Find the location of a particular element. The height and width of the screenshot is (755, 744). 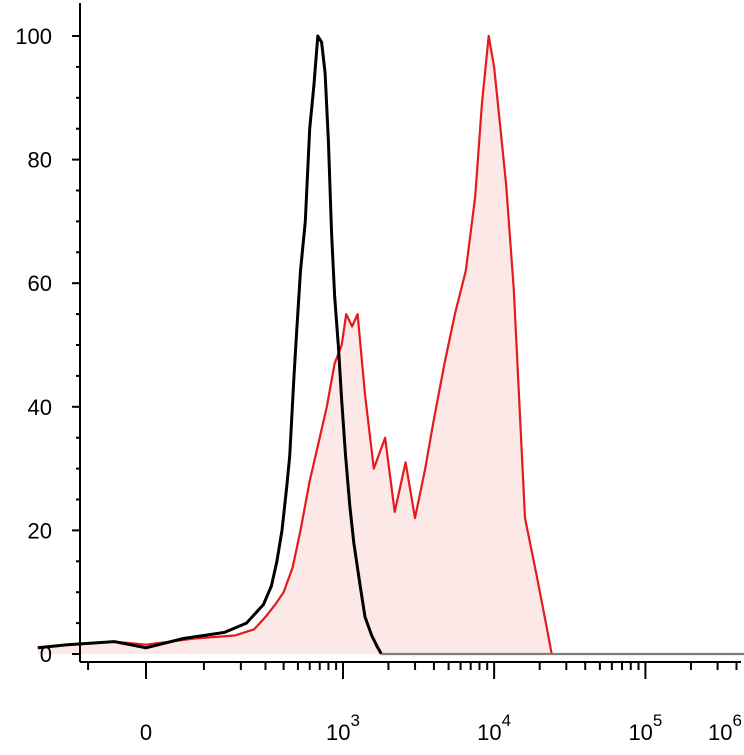

x-tick-label: 10³ is located at coordinates (343, 728).